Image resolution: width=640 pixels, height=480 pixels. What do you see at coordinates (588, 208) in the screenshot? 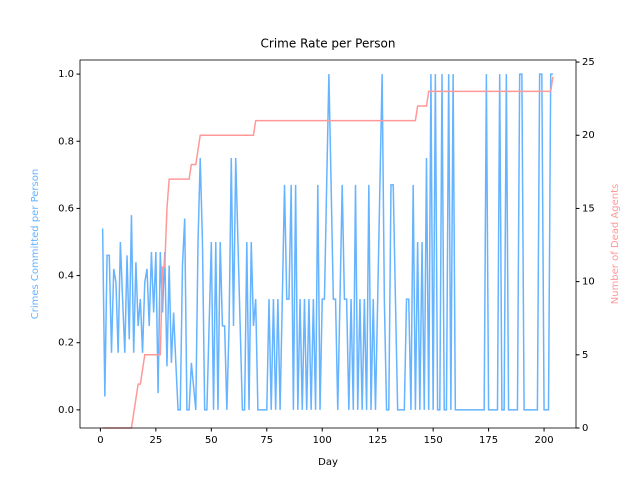
I see `y2-tick-label: 15` at bounding box center [588, 208].